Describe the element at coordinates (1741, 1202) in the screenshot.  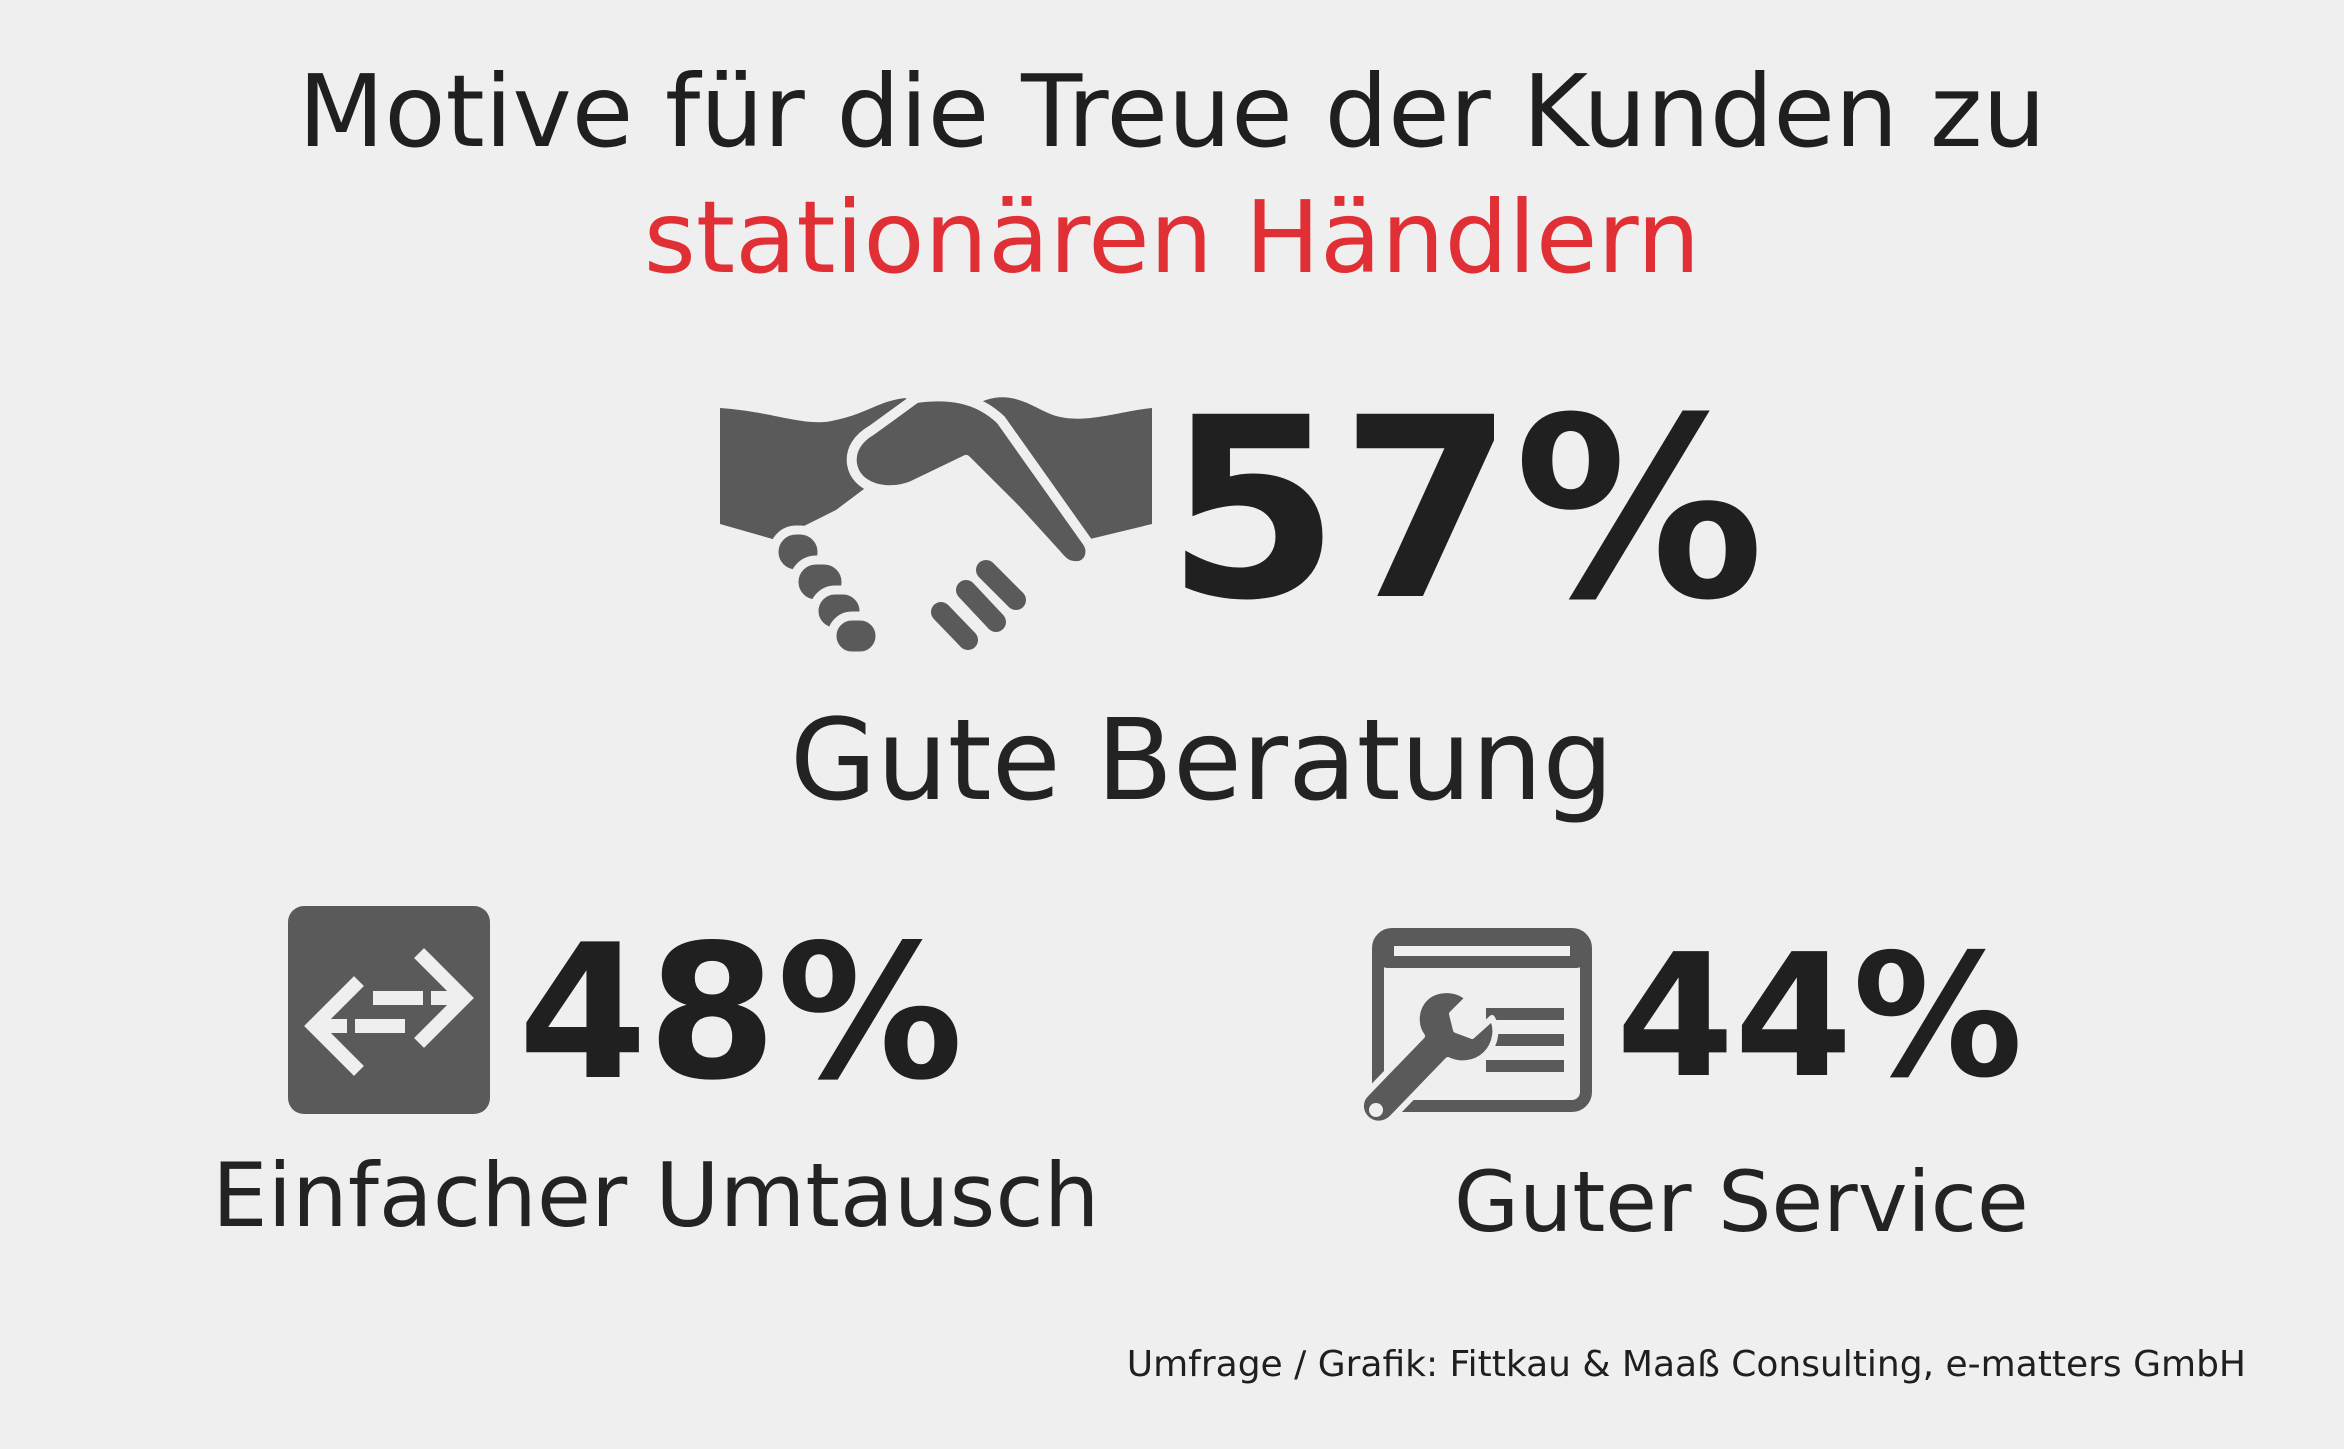
I see `category-label-guter-service: Guter Service` at that location.